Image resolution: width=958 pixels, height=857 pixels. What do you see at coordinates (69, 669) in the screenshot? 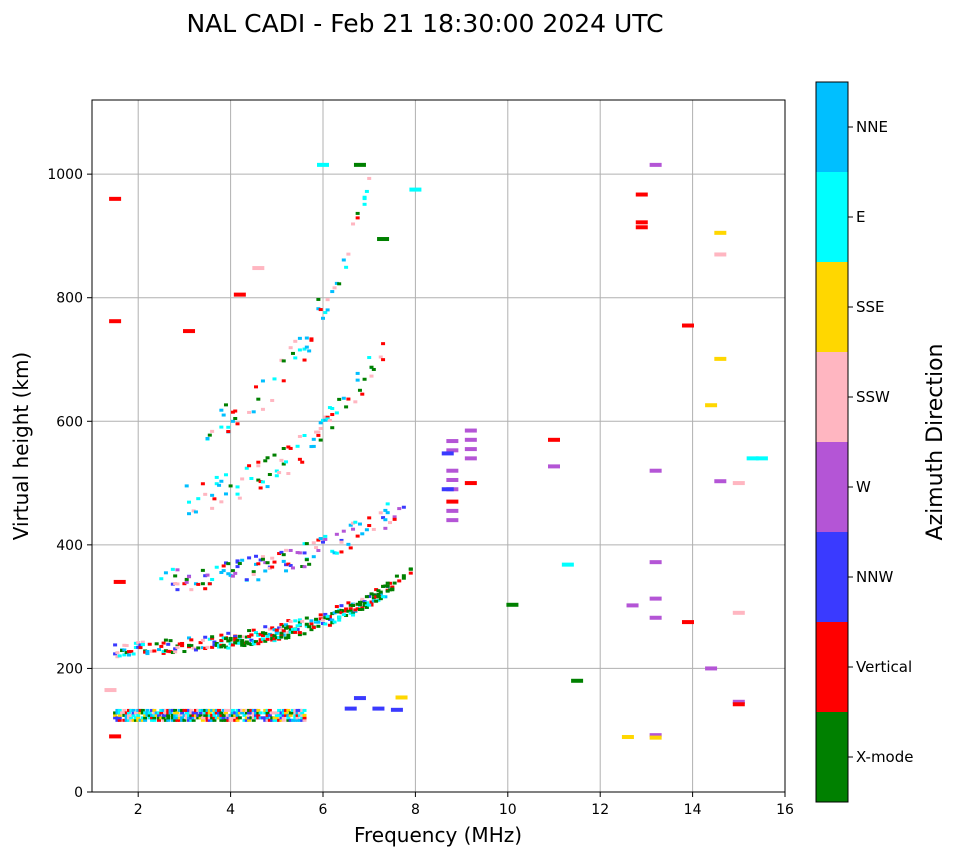
I see `y-tick-label: 200` at bounding box center [69, 669].